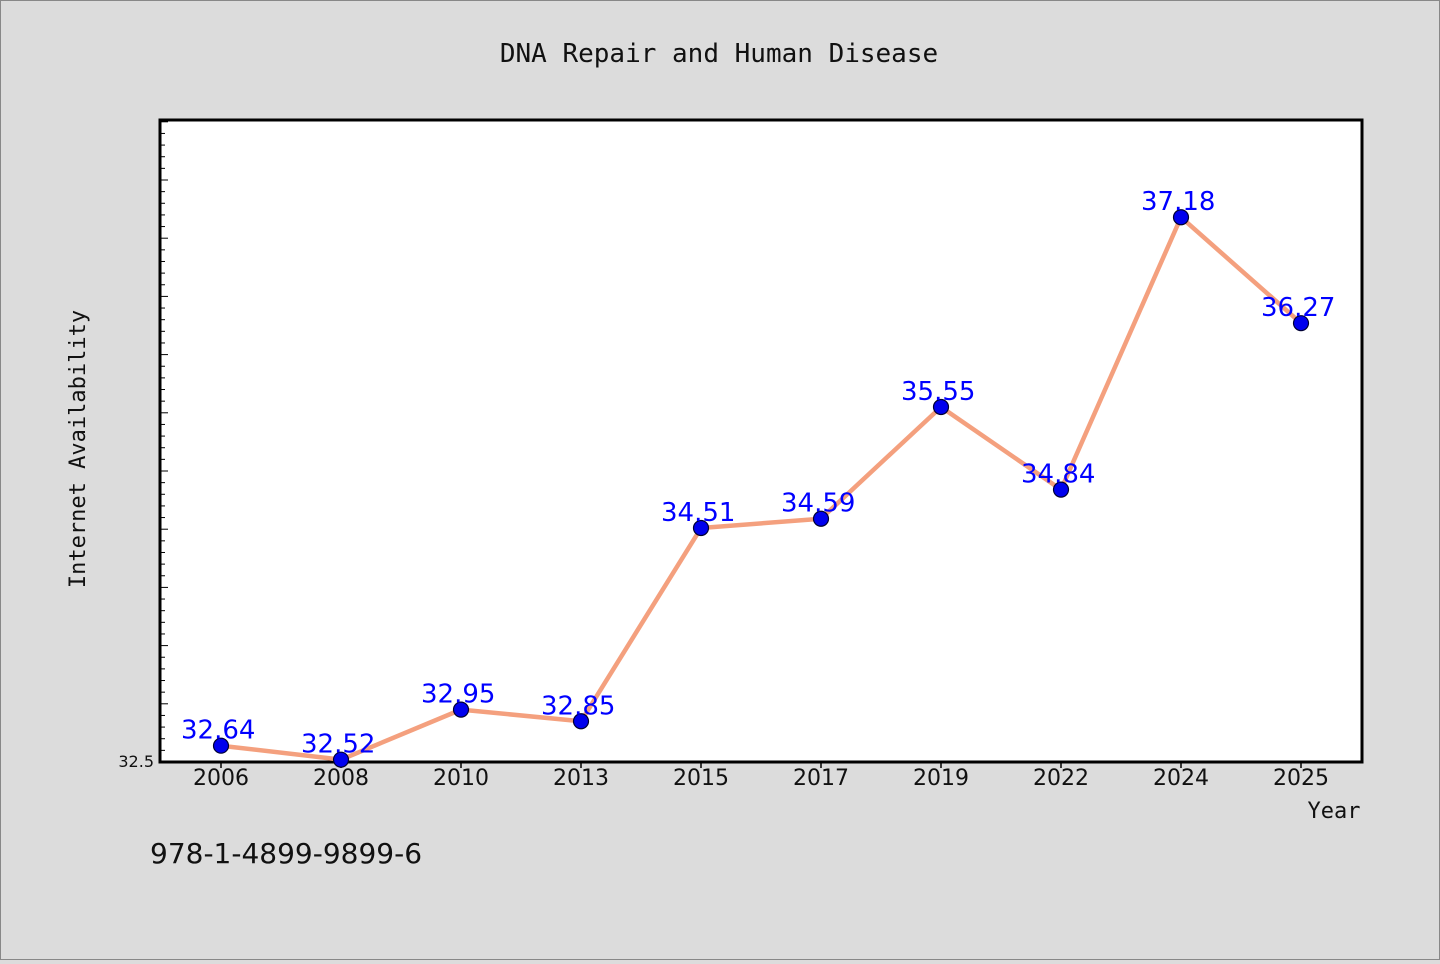 This screenshot has width=1440, height=964. I want to click on x-tick-label: 2015, so click(701, 778).